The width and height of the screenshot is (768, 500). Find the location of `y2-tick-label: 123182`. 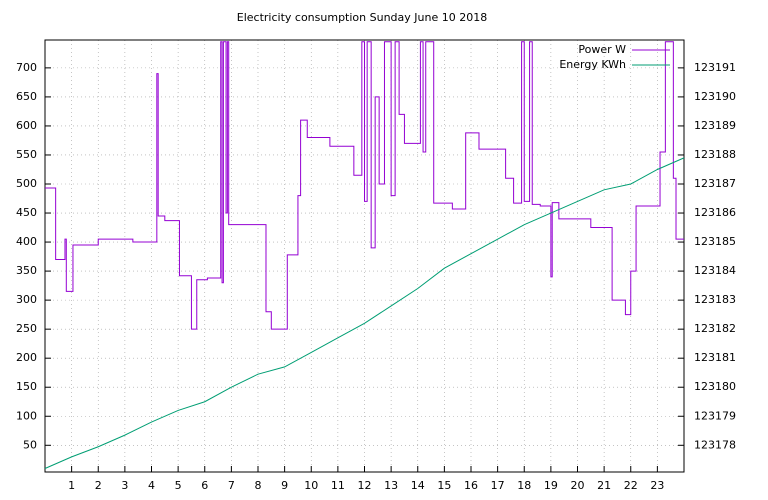

y2-tick-label: 123182 is located at coordinates (715, 328).